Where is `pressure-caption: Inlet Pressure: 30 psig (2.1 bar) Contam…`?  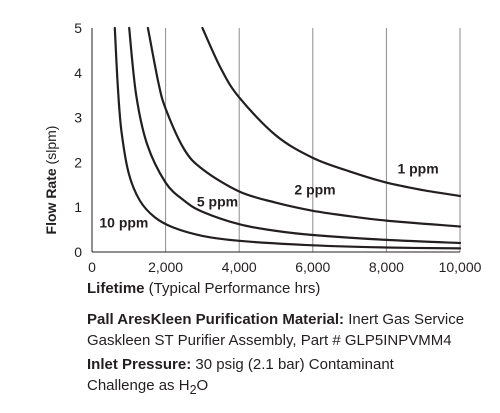
pressure-caption: Inlet Pressure: 30 psig (2.1 bar) Contam… is located at coordinates (240, 377).